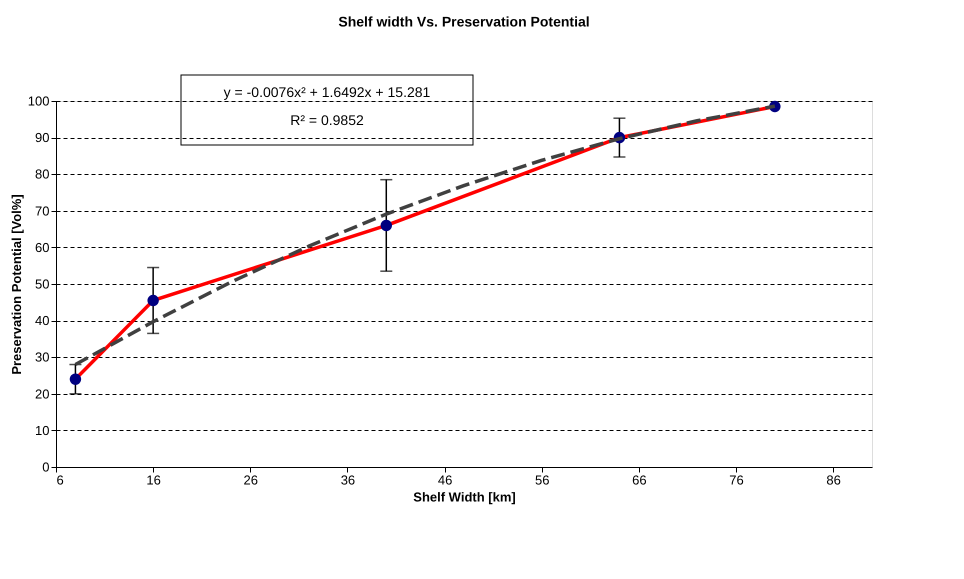  Describe the element at coordinates (39, 101) in the screenshot. I see `y-tick-label: 100` at that location.